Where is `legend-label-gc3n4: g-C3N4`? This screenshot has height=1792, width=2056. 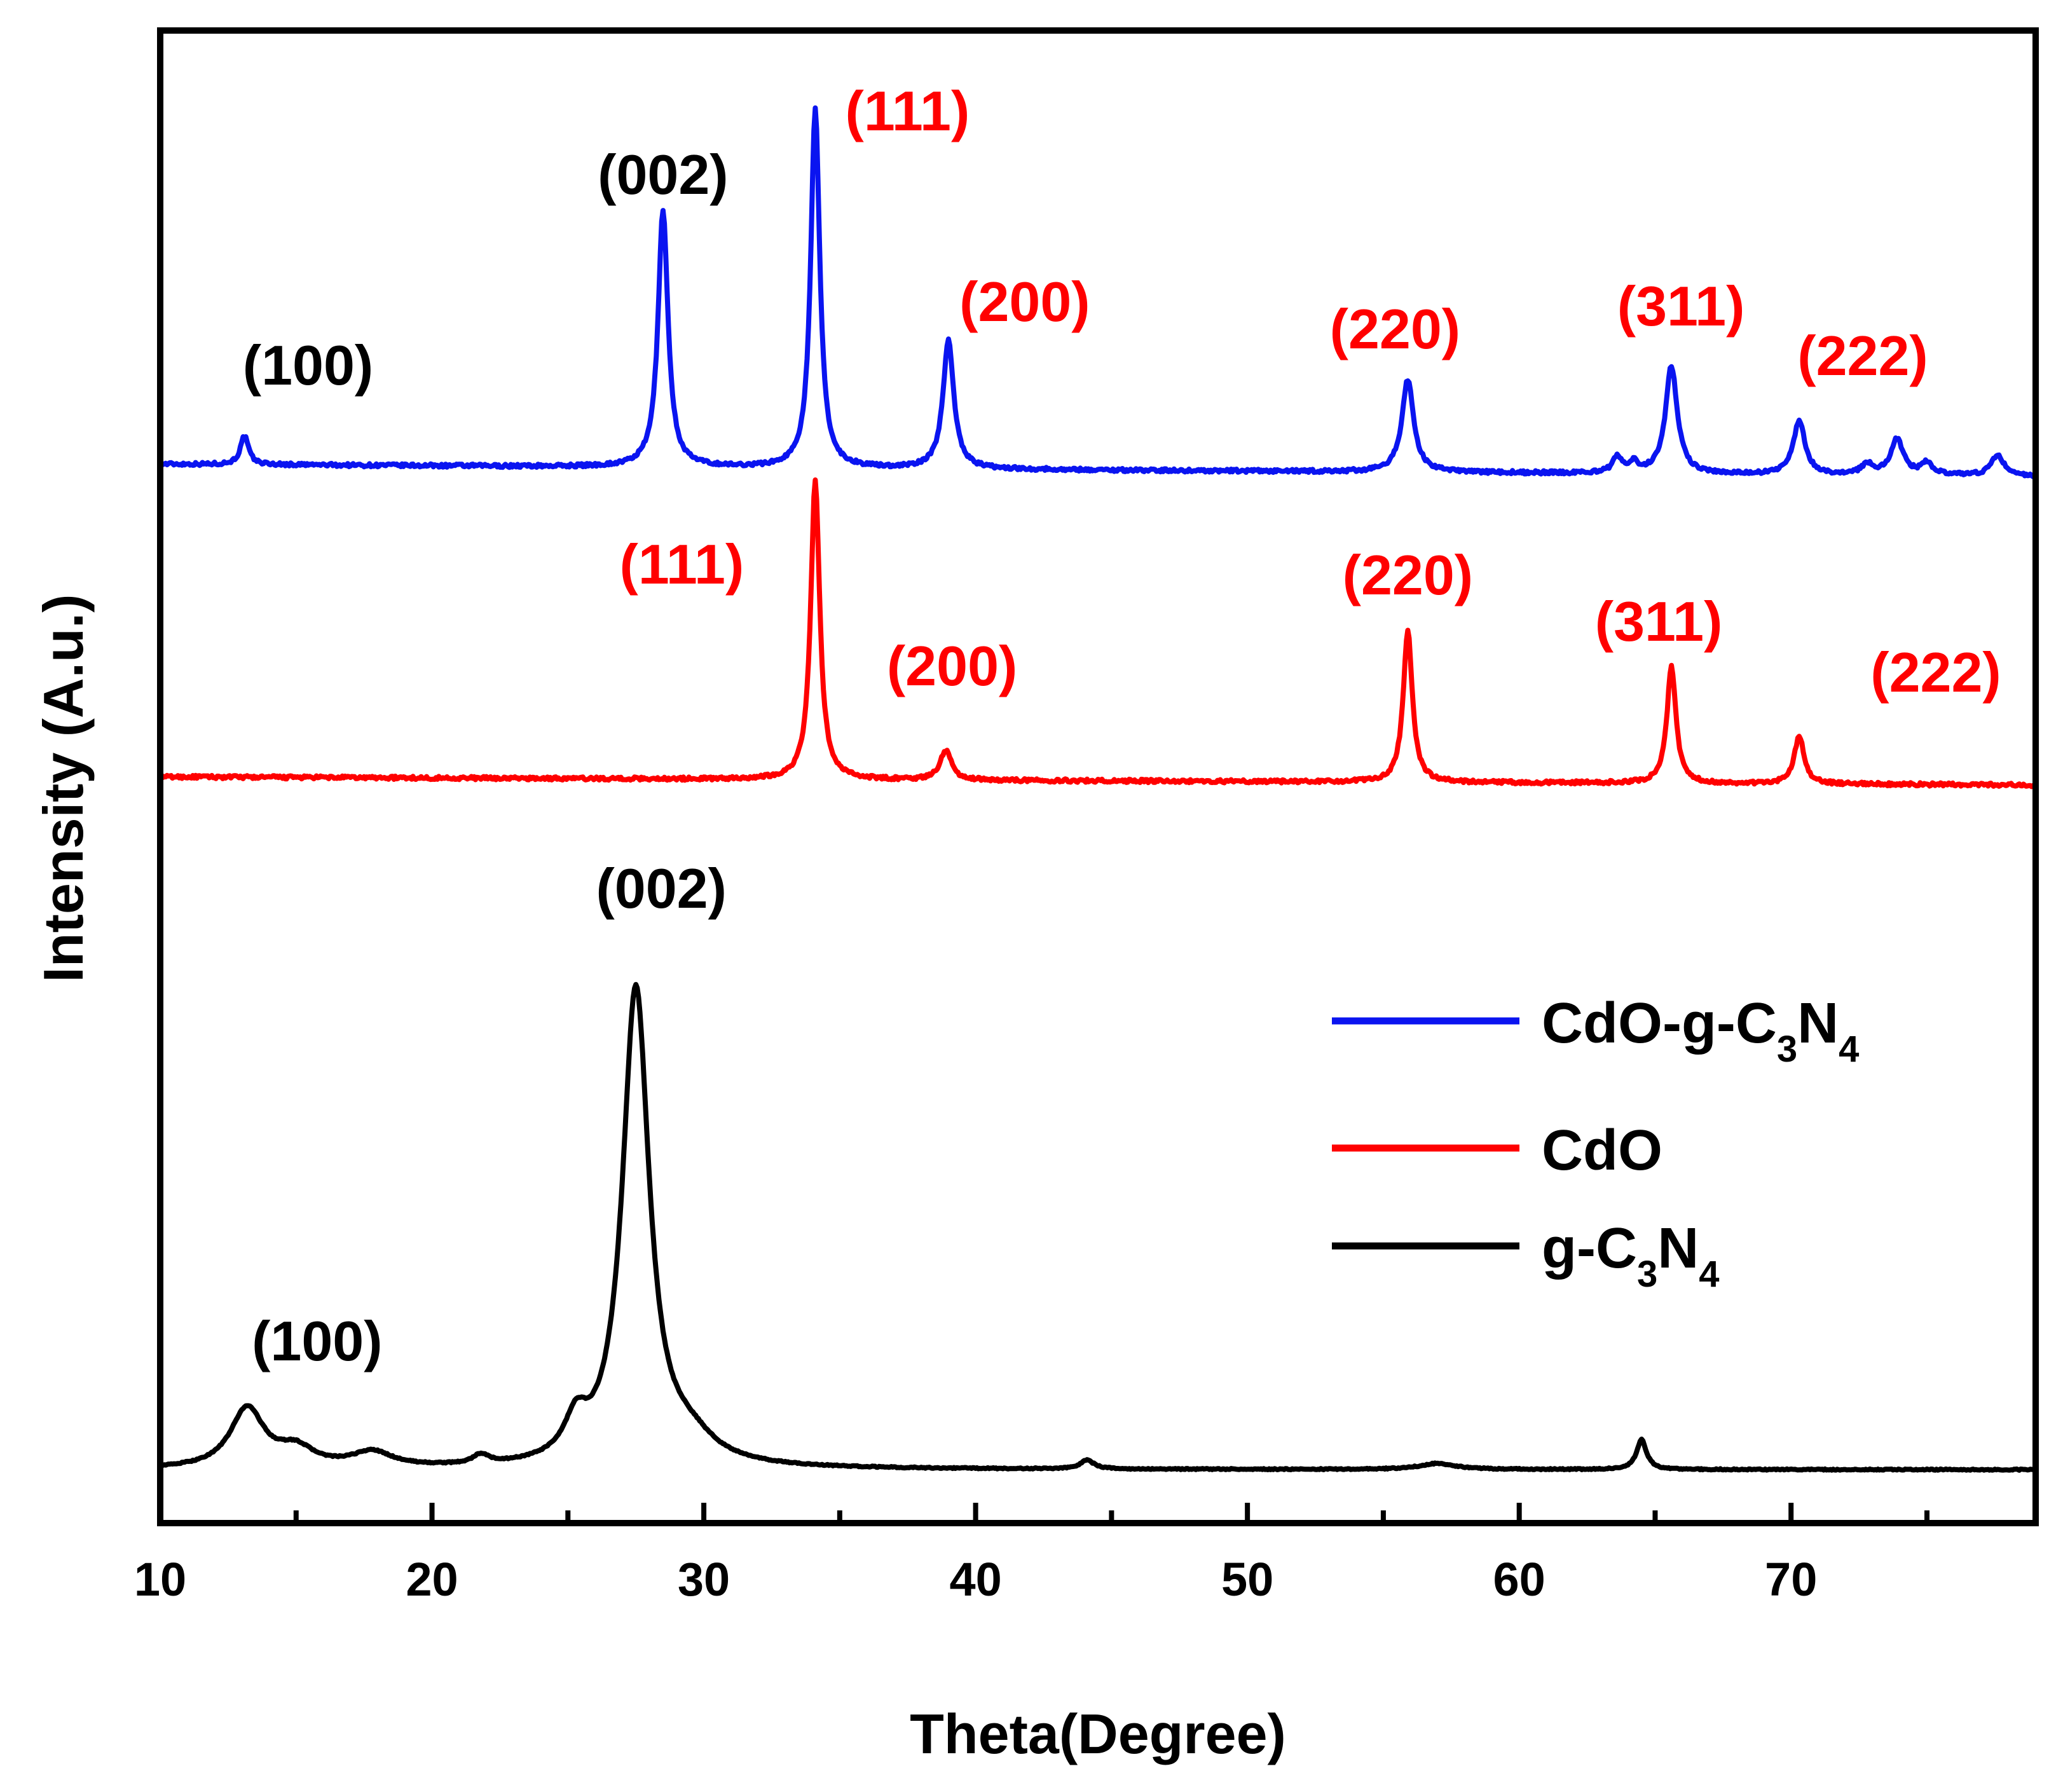 legend-label-gc3n4: g-C3N4 is located at coordinates (1630, 1256).